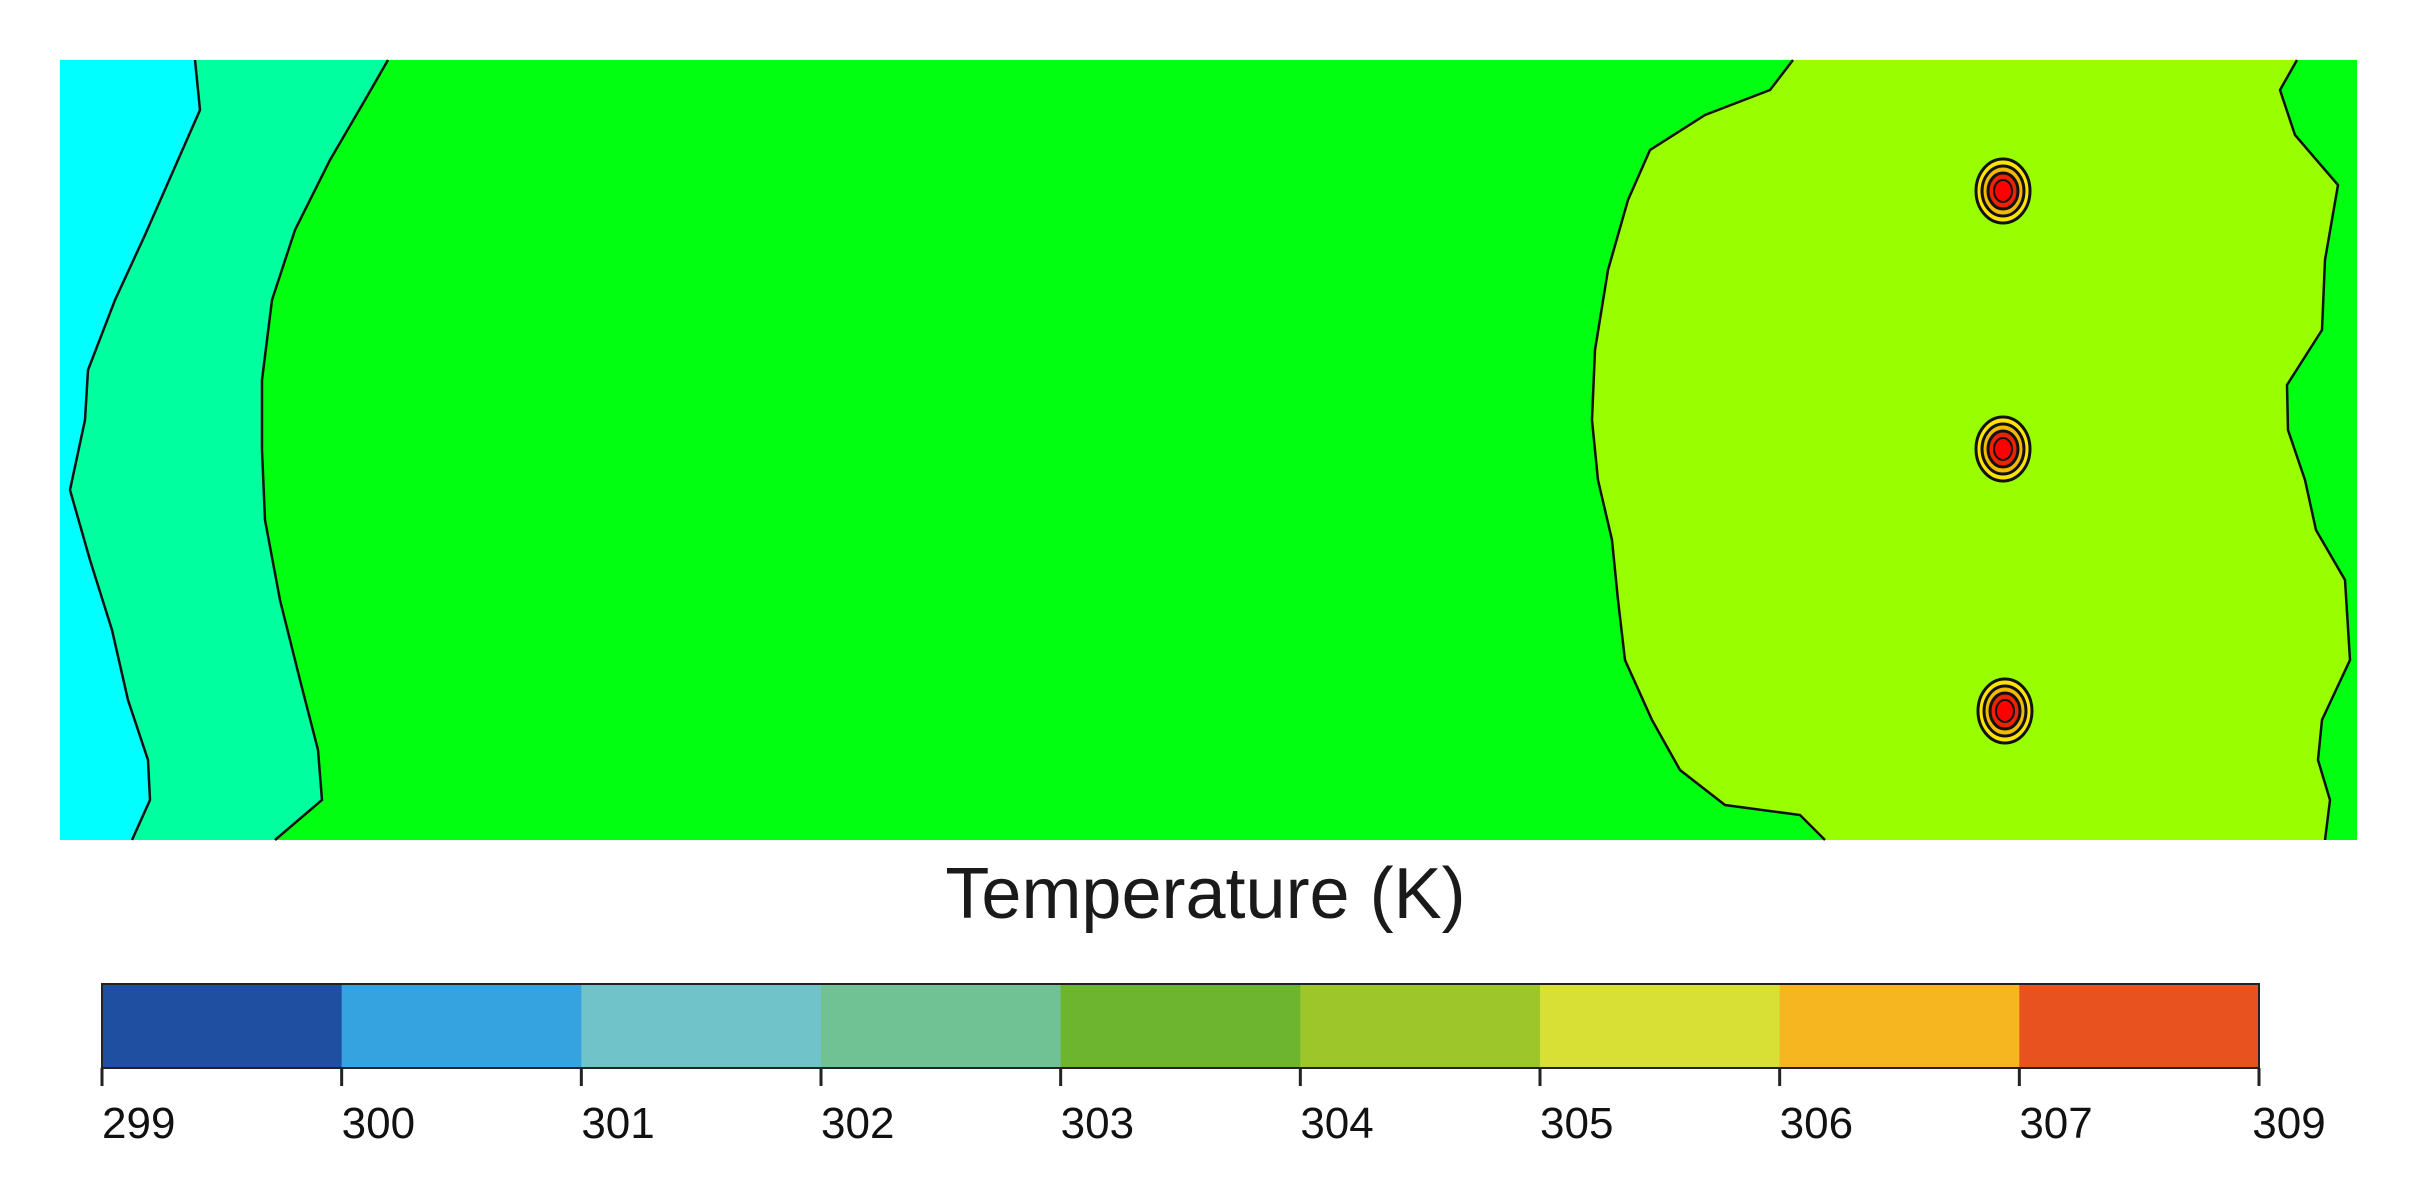 The height and width of the screenshot is (1197, 2411). What do you see at coordinates (1336, 1123) in the screenshot?
I see `colorbar-tick-label: 304` at bounding box center [1336, 1123].